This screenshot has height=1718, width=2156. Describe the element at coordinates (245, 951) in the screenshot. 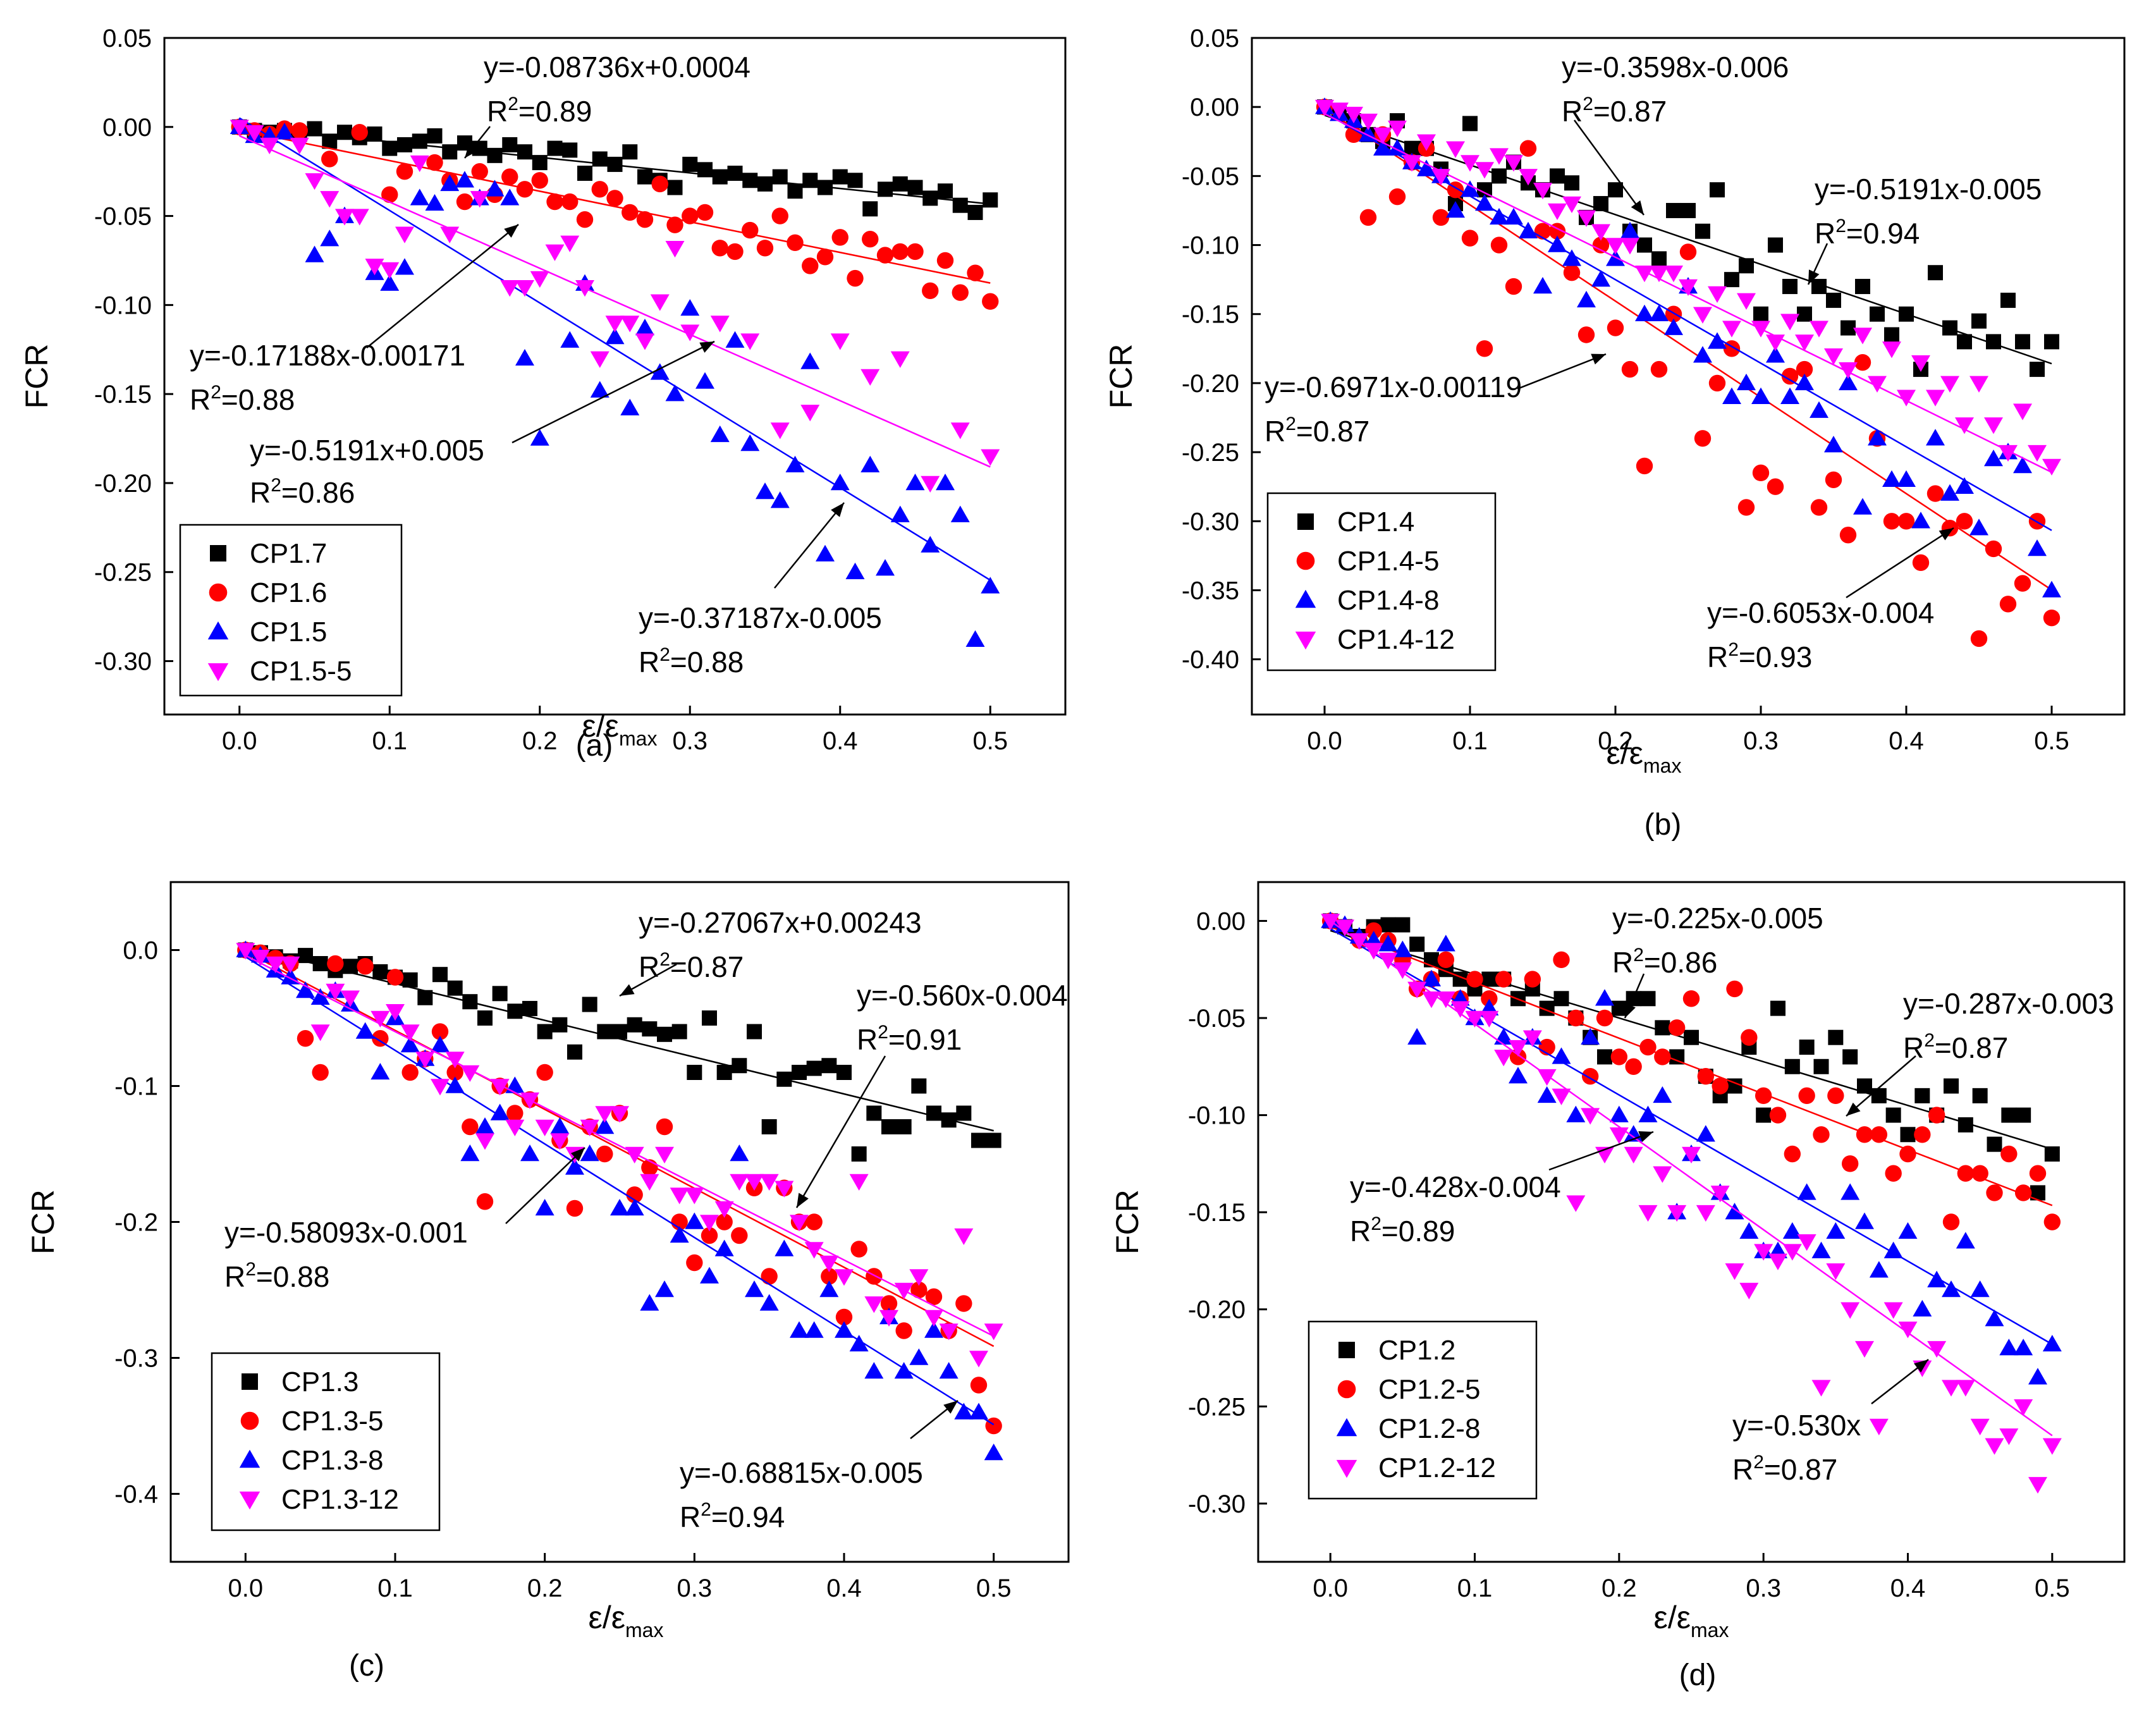

I see `data-point-CP1.3-12` at that location.